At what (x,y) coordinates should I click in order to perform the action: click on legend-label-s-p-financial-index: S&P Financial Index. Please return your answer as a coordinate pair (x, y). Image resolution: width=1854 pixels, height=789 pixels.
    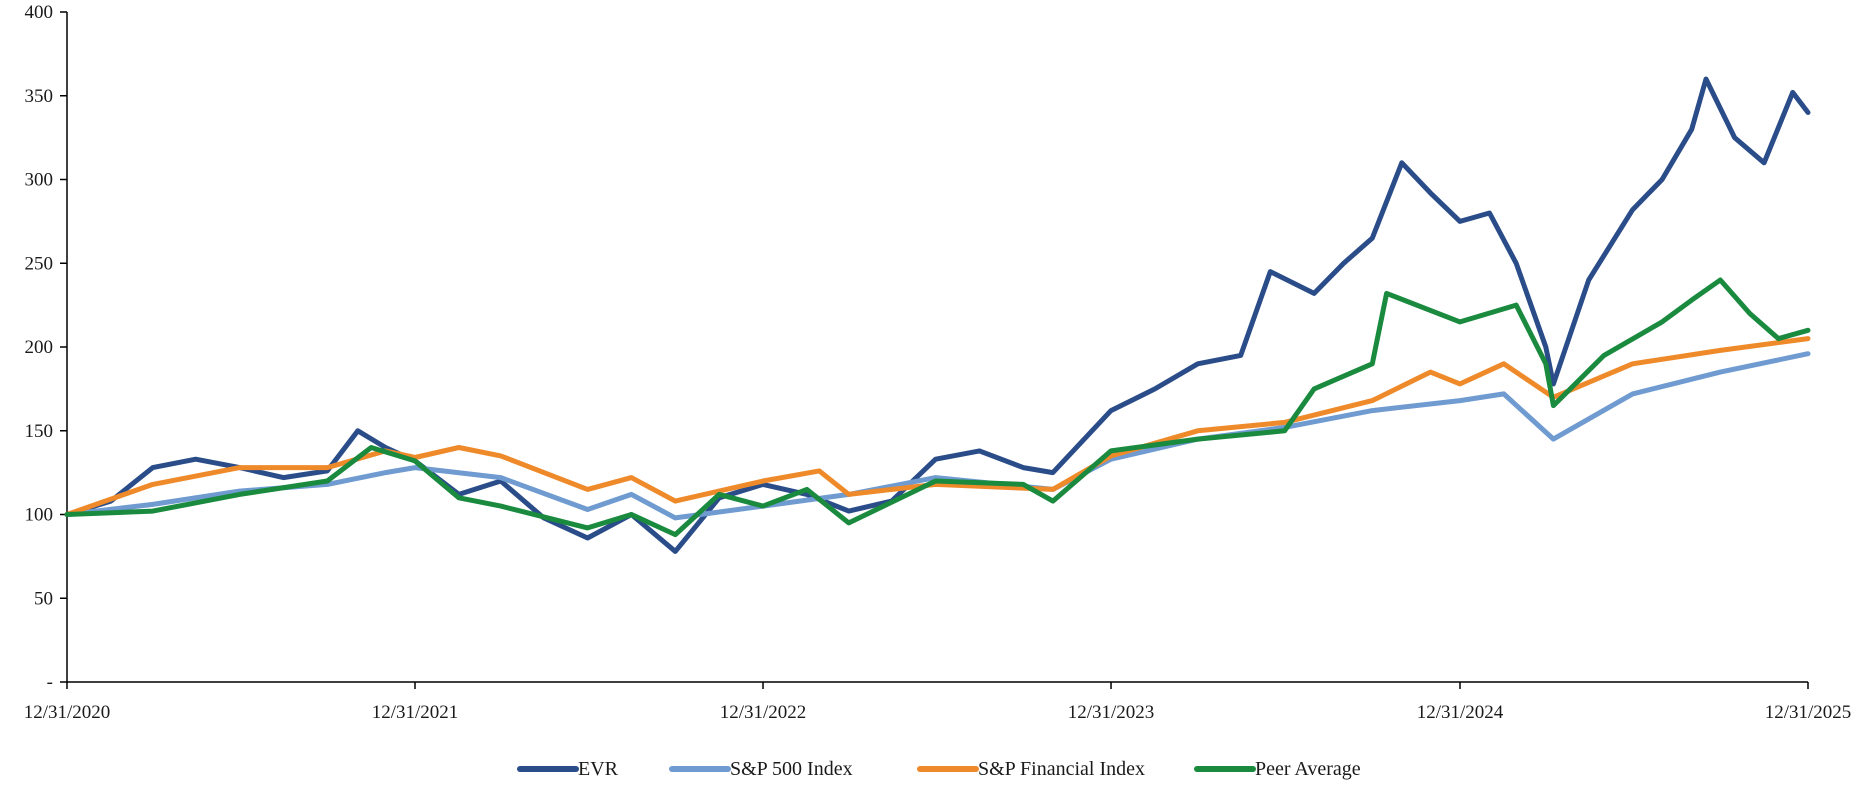
    Looking at the image, I should click on (1061, 769).